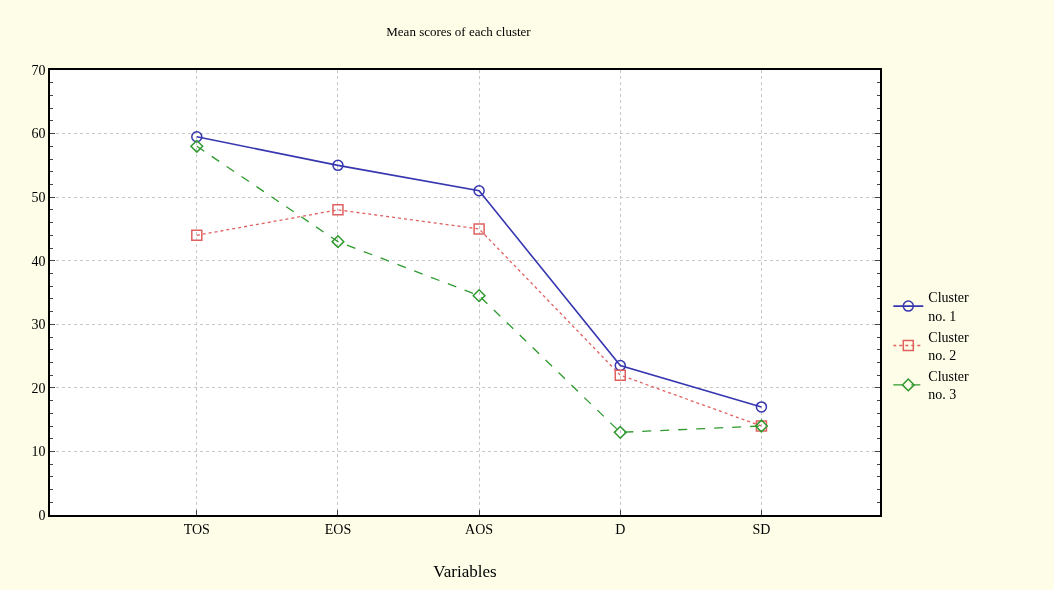 The height and width of the screenshot is (590, 1054). What do you see at coordinates (479, 529) in the screenshot?
I see `x-tick-label: AOS` at bounding box center [479, 529].